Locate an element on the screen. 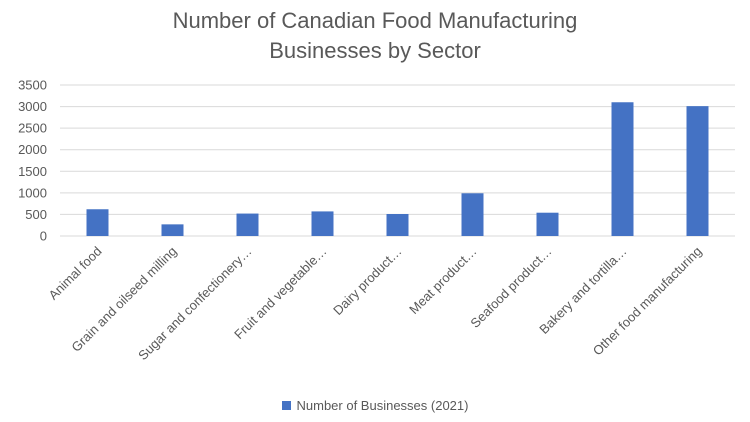 This screenshot has height=422, width=750. chart-title-line-1: Number of Canadian Food Manufacturing is located at coordinates (375, 20).